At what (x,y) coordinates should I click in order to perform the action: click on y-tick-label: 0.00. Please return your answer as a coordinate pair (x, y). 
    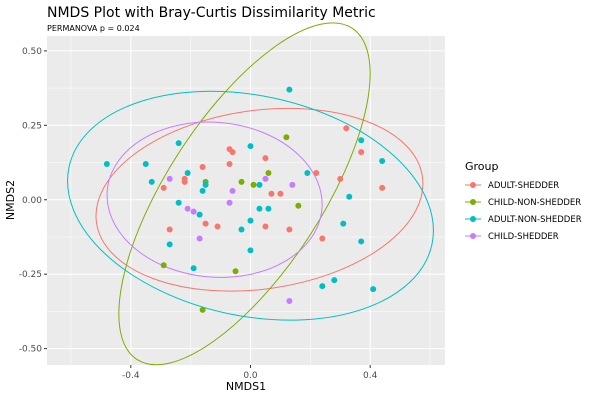
    Looking at the image, I should click on (32, 201).